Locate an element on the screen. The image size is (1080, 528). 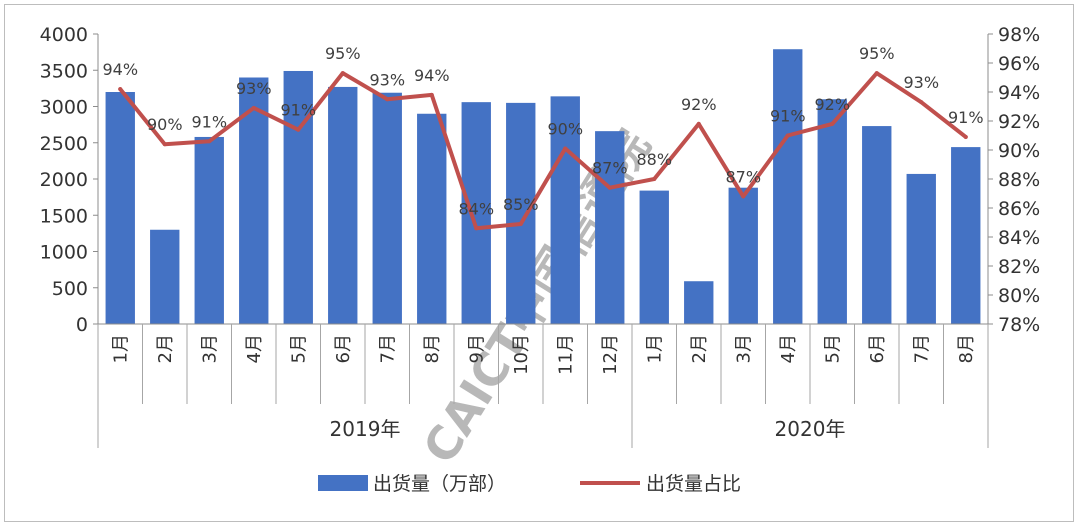
line-label-17: 95% is located at coordinates (877, 53).